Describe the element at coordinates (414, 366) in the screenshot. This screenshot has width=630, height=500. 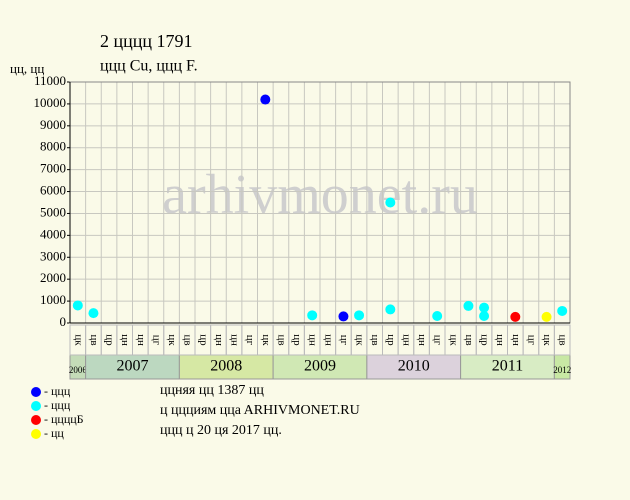
I see `year-label: 2010` at that location.